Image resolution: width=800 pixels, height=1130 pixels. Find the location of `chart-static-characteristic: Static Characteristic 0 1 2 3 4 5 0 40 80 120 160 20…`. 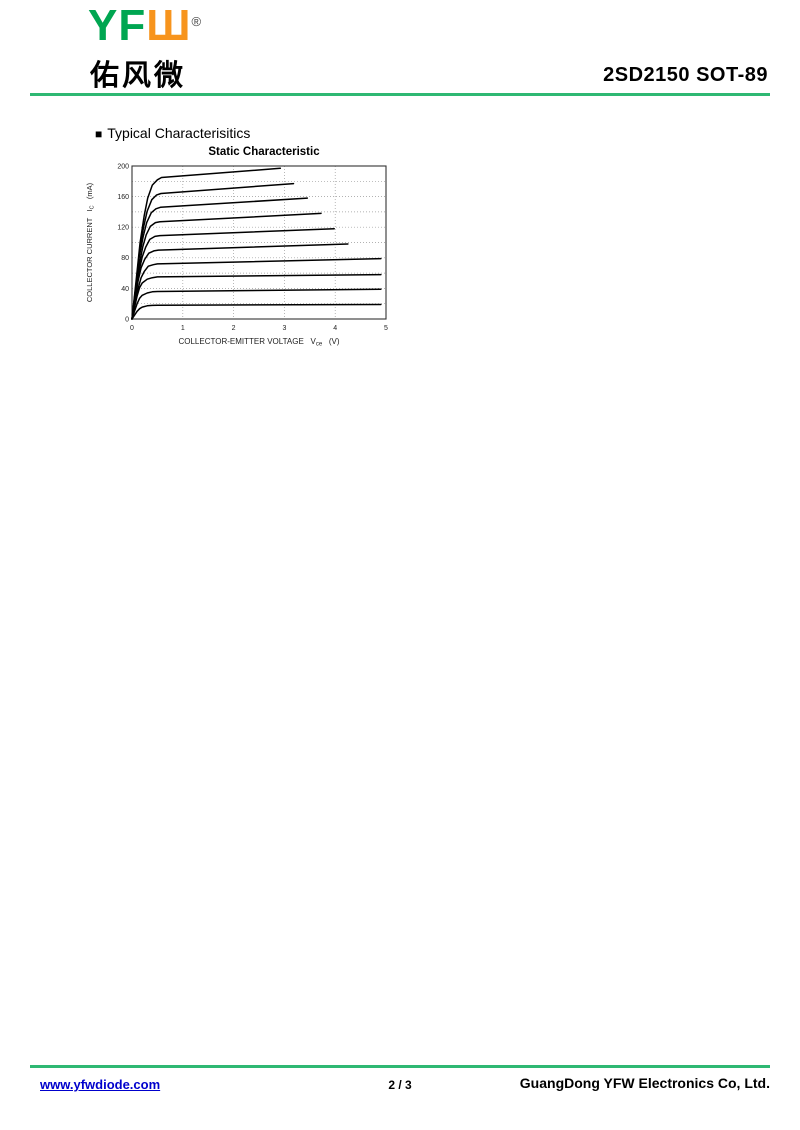

chart-static-characteristic: Static Characteristic 0 1 2 3 4 5 0 40 80 120 160 20… is located at coordinates (241, 251).